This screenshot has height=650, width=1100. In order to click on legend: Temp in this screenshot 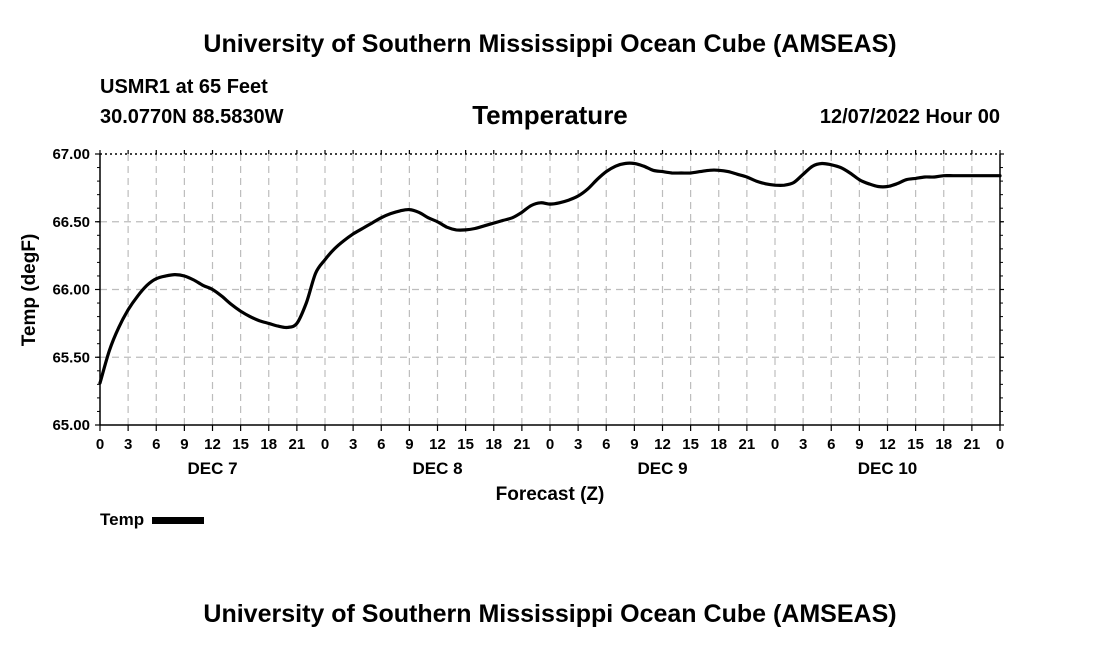, I will do `click(152, 520)`.